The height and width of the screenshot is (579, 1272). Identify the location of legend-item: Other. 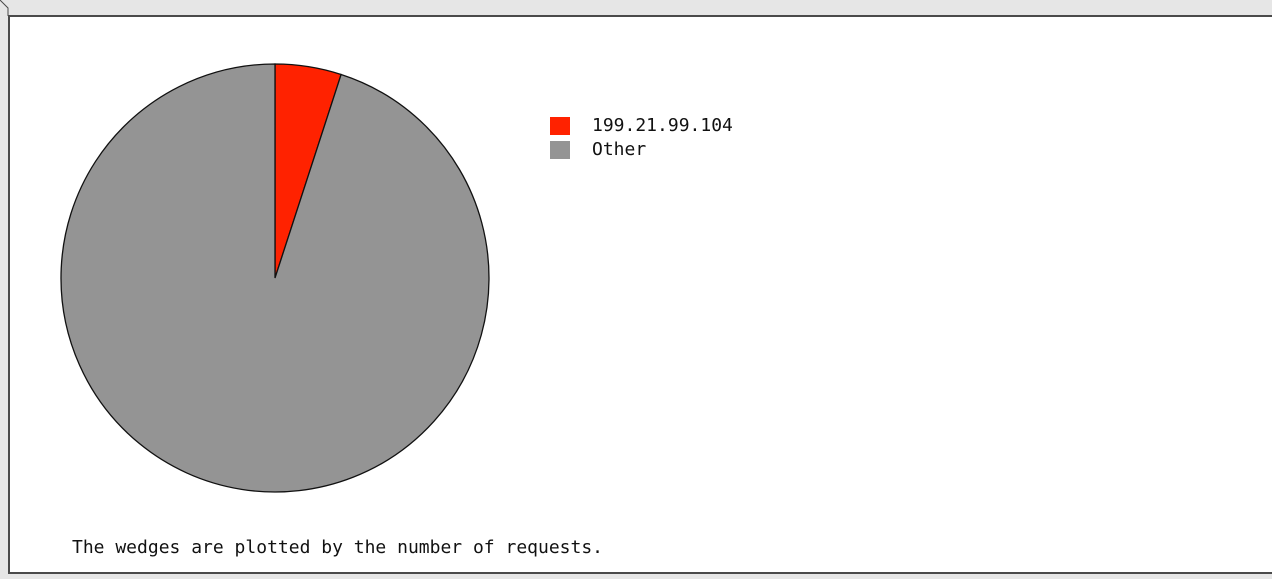
(641, 150).